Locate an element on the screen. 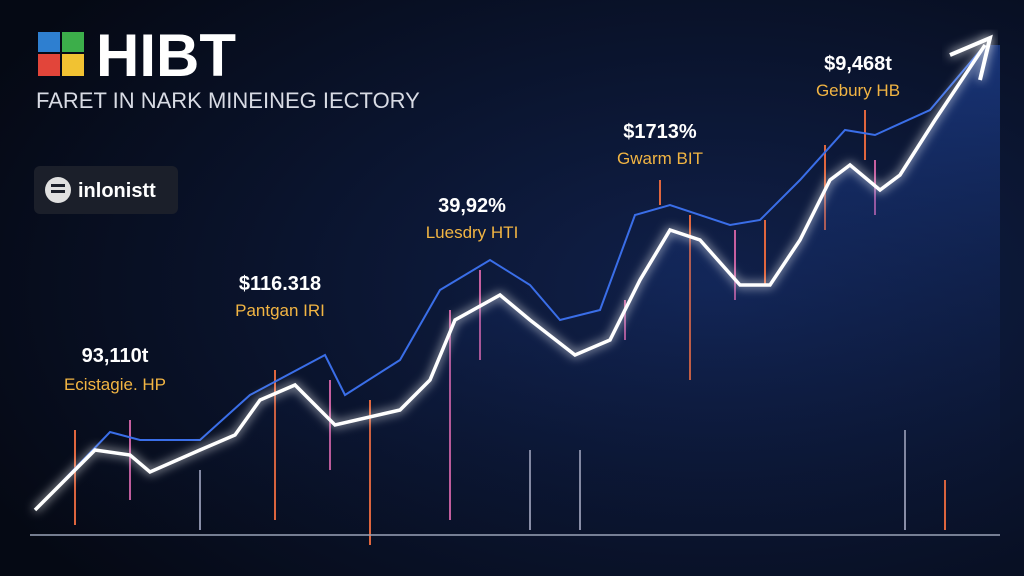 The width and height of the screenshot is (1024, 576). annotation-label: Pantgan IRI is located at coordinates (280, 310).